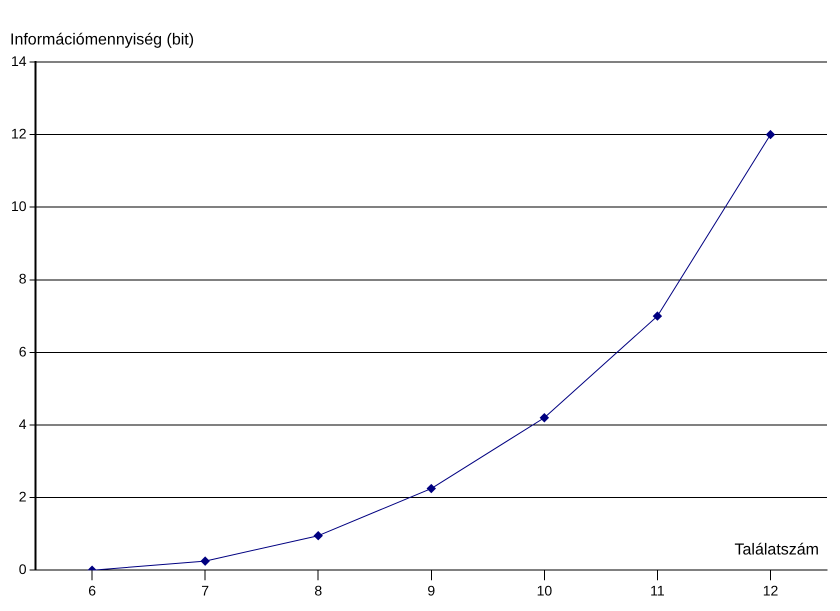  What do you see at coordinates (657, 590) in the screenshot?
I see `x-tick-label: 11` at bounding box center [657, 590].